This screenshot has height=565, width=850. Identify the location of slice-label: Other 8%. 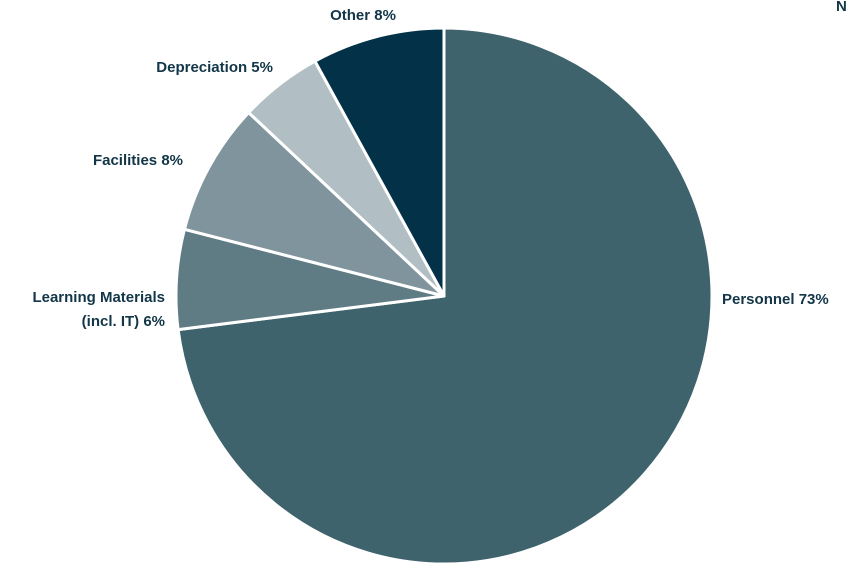
(363, 15).